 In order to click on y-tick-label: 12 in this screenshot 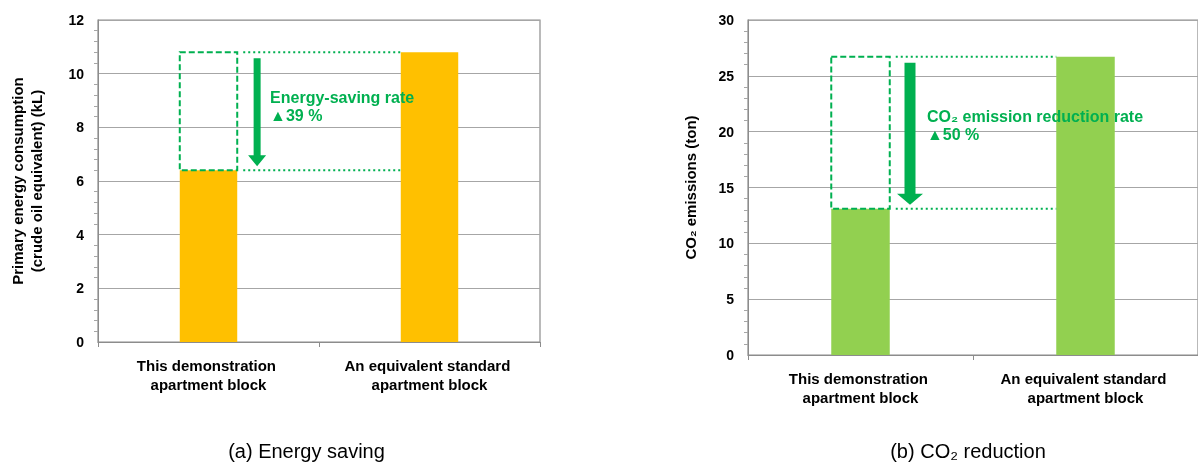, I will do `click(76, 20)`.